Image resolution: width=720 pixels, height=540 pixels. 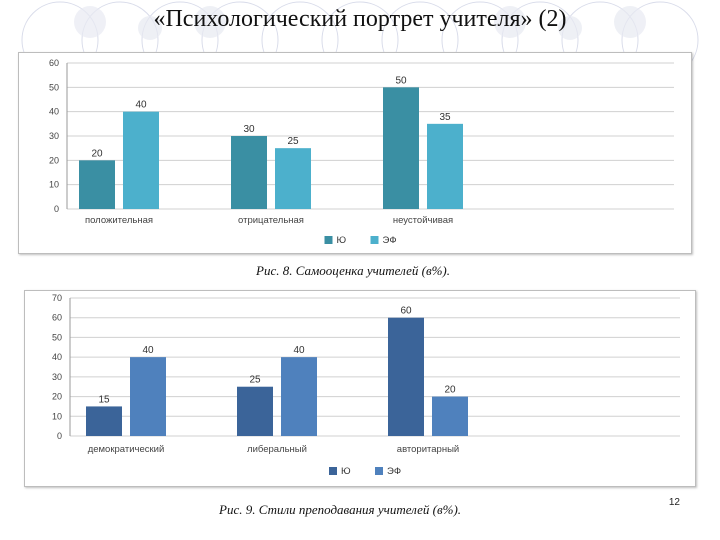 I want to click on teaching-styles-category-label: авторитарный, so click(x=428, y=449).